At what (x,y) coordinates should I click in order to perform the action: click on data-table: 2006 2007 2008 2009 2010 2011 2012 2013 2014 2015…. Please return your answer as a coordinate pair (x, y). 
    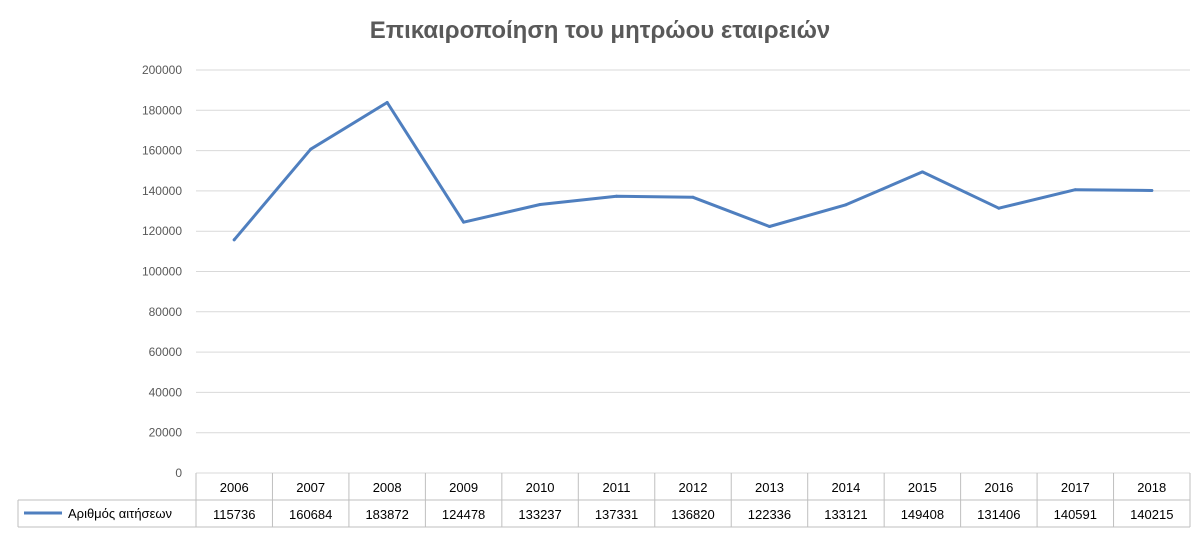
    Looking at the image, I should click on (604, 500).